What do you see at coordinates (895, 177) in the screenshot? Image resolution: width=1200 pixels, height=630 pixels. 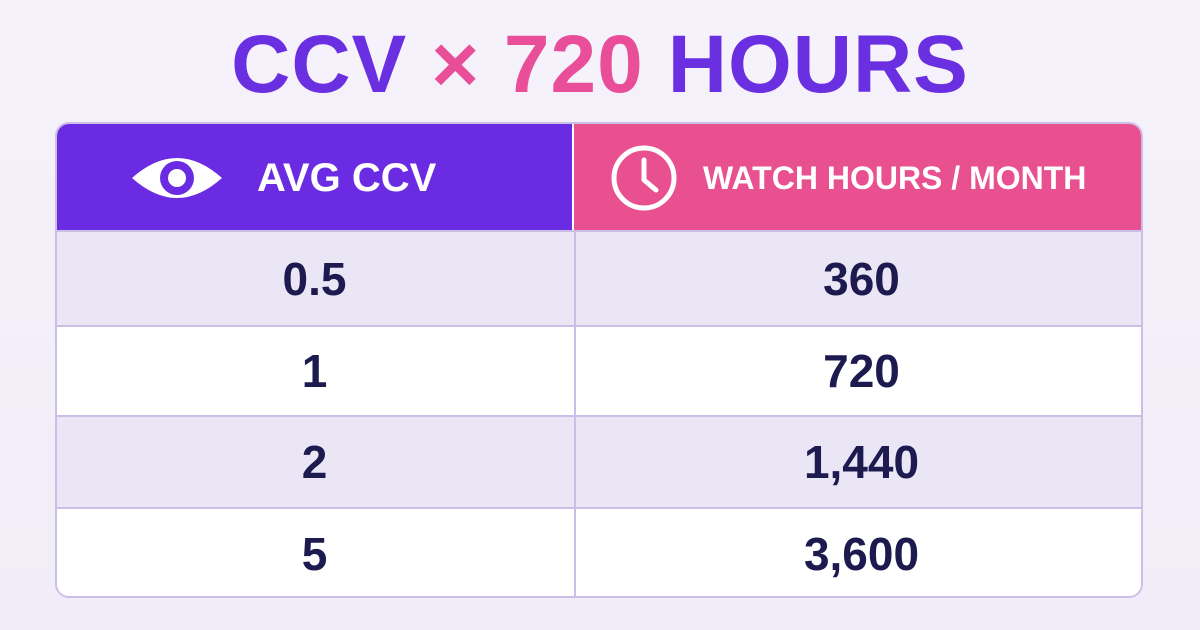 I see `header-text: WATCH HOURS / MONTH` at bounding box center [895, 177].